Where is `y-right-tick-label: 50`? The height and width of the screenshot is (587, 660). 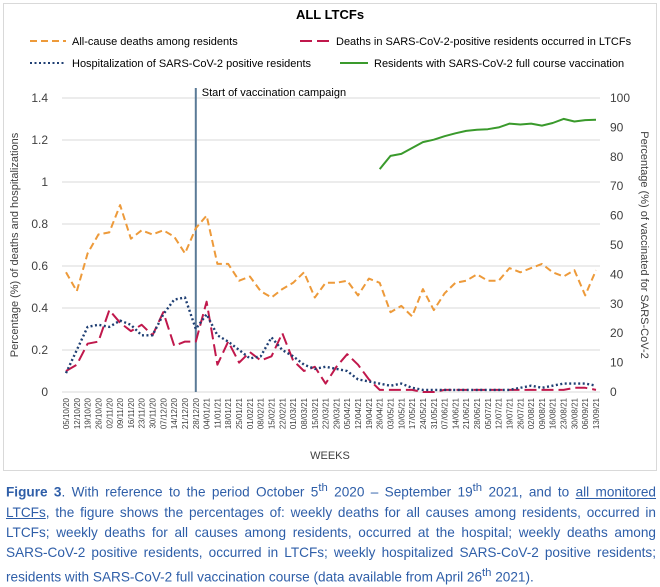 y-right-tick-label: 50 is located at coordinates (617, 245).